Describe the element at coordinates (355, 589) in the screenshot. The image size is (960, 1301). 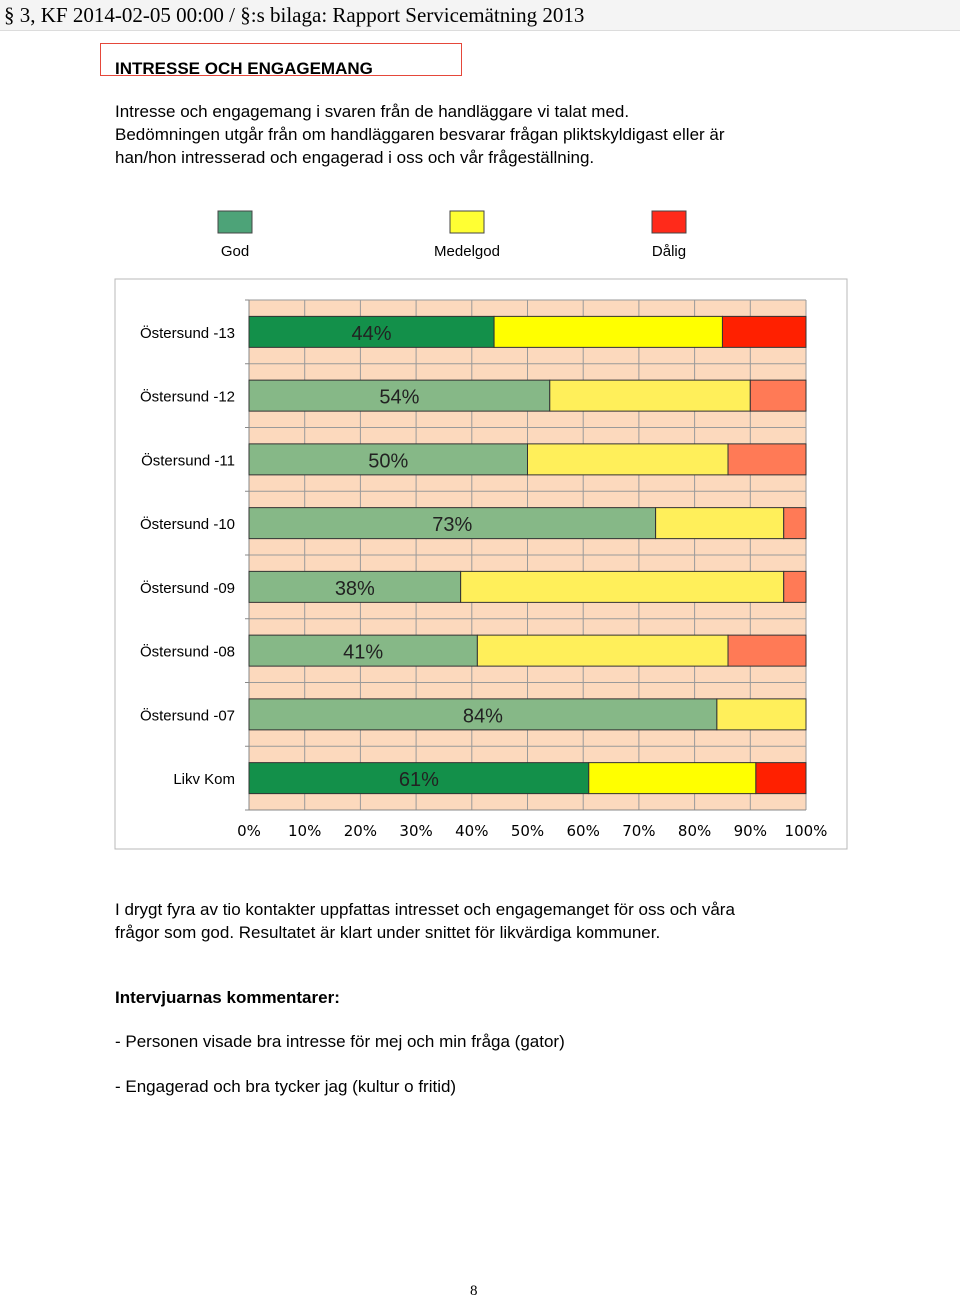
I see `data-label: 38%` at that location.